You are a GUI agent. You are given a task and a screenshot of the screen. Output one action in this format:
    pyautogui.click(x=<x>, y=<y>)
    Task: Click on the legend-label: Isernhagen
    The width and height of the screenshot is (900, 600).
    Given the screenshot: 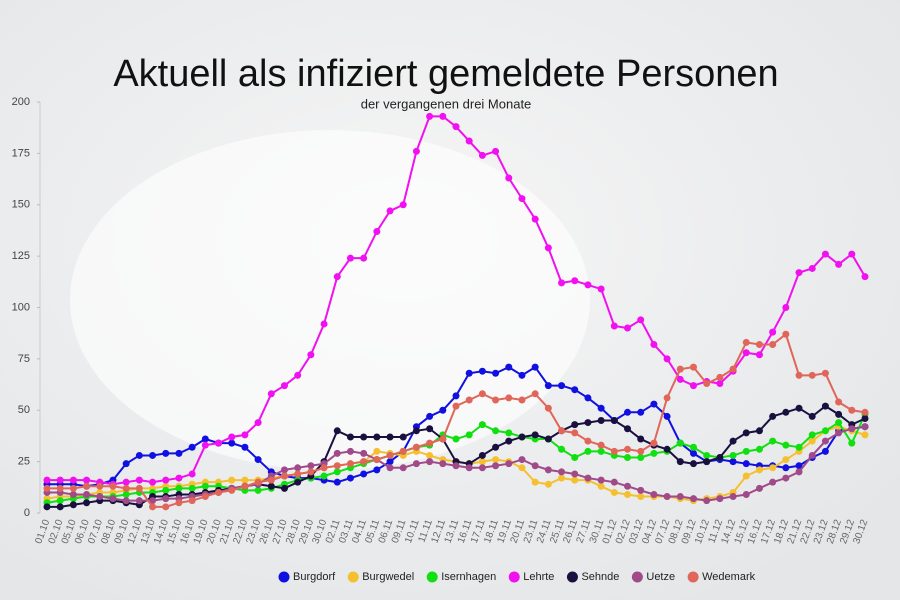 What is the action you would take?
    pyautogui.click(x=468, y=577)
    